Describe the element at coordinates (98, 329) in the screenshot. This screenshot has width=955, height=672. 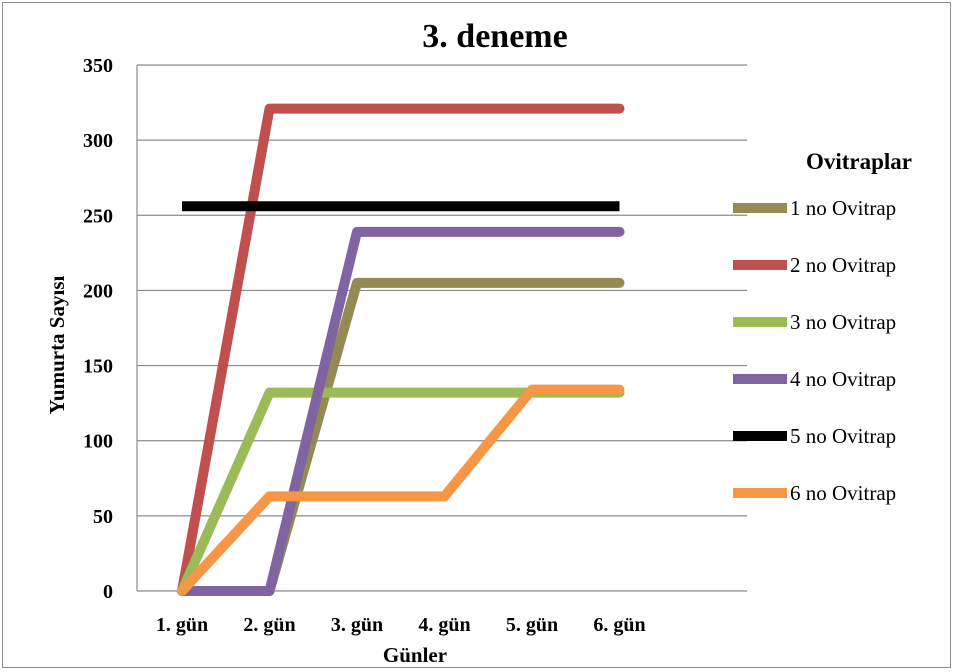
I see `y-axis-ticks: 0 50 100 150 200 250 300 350` at that location.